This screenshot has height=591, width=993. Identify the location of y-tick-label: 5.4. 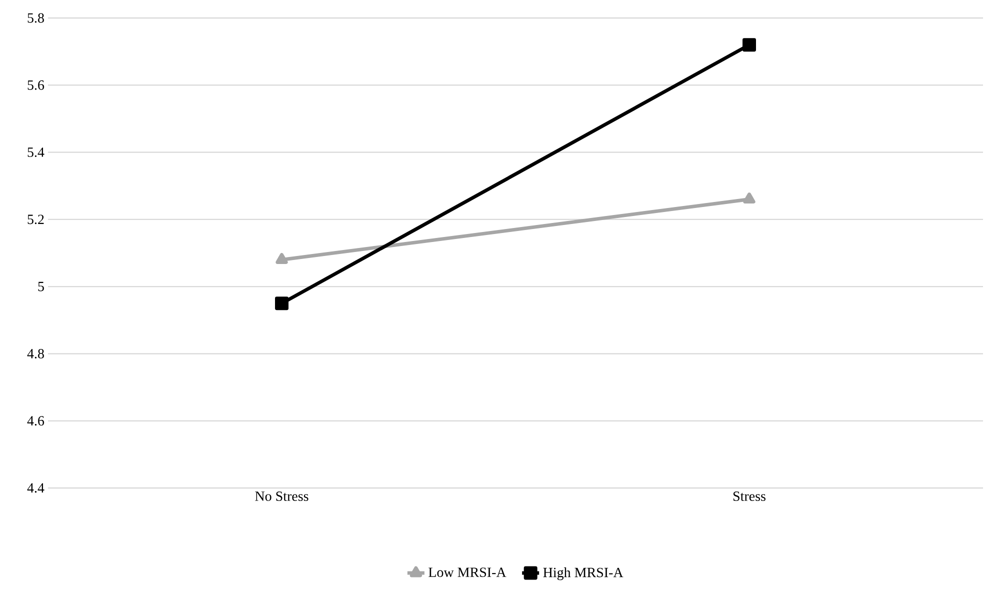
(36, 152).